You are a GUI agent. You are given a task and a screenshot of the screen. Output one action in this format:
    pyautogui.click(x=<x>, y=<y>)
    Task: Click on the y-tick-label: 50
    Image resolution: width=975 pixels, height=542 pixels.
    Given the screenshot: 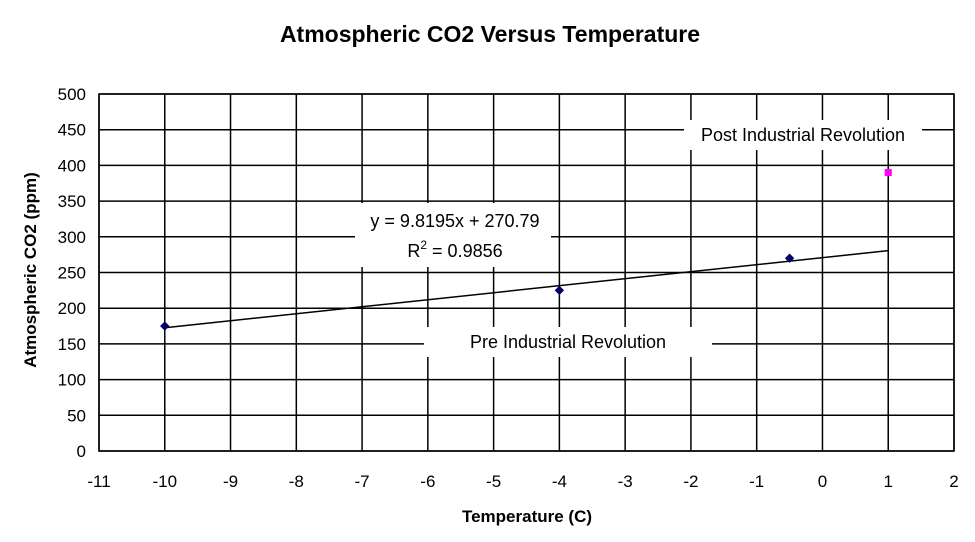 What is the action you would take?
    pyautogui.click(x=76, y=415)
    